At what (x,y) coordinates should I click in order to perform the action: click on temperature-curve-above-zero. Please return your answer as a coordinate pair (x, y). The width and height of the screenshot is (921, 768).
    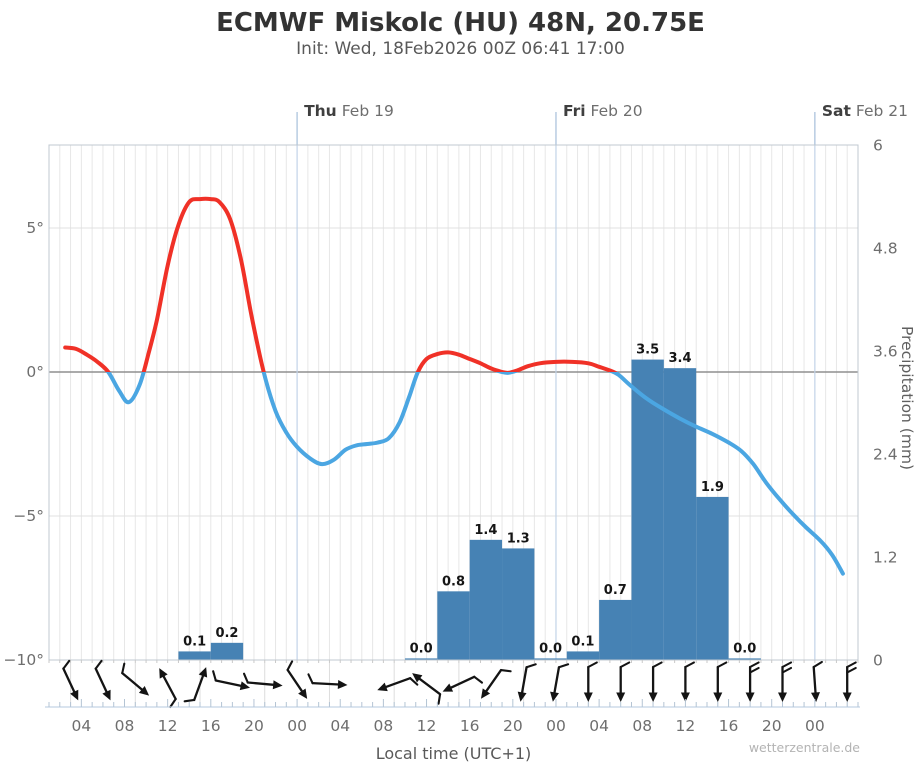
    Looking at the image, I should click on (340, 284).